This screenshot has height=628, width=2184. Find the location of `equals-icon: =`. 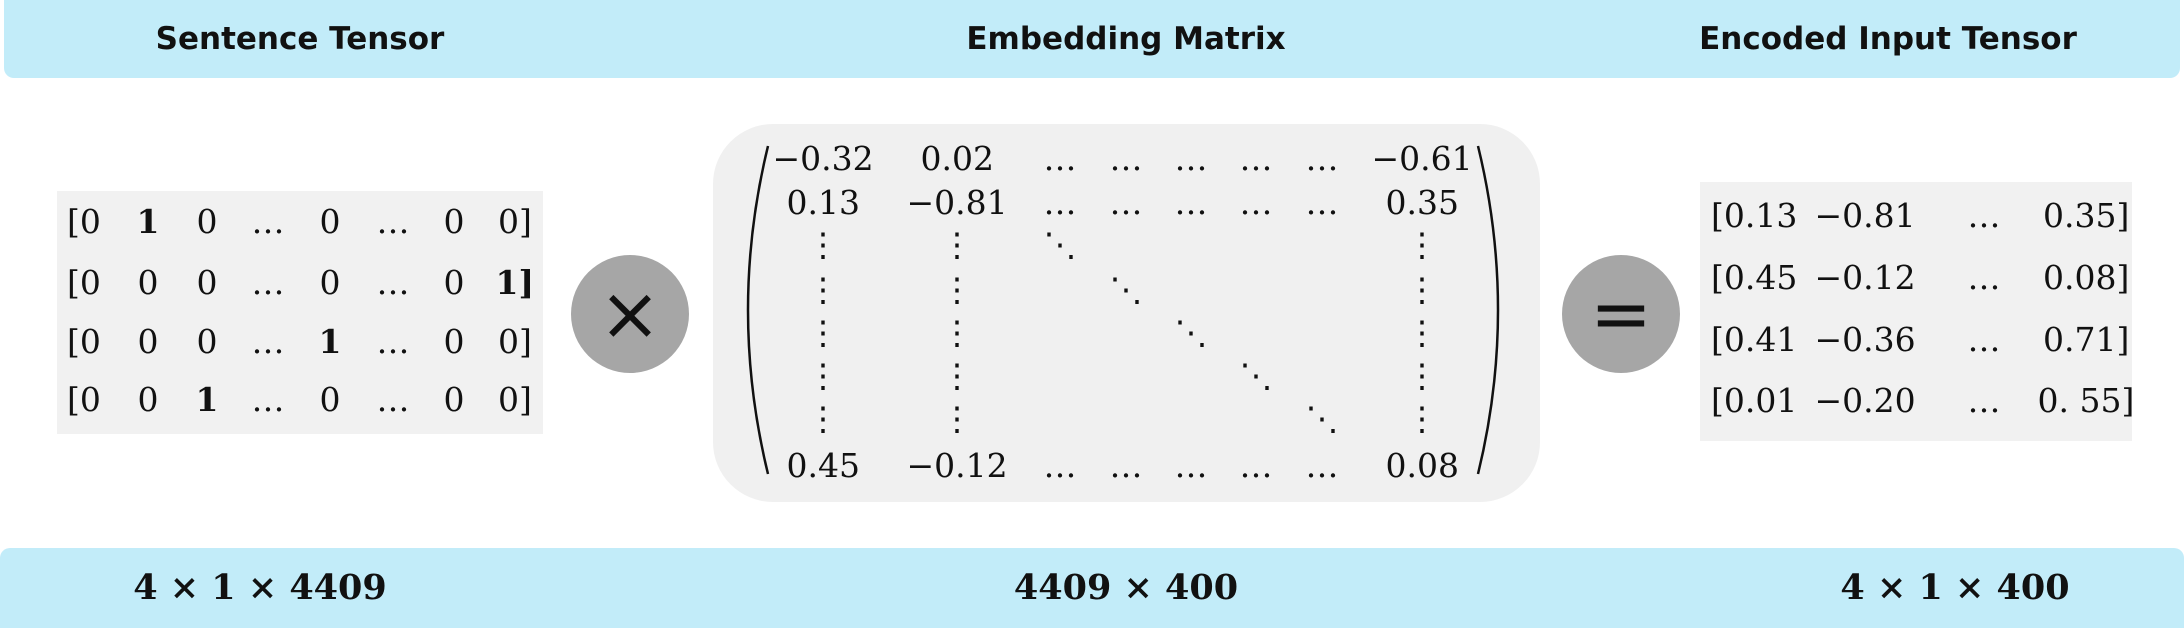

equals-icon: = is located at coordinates (1620, 314).